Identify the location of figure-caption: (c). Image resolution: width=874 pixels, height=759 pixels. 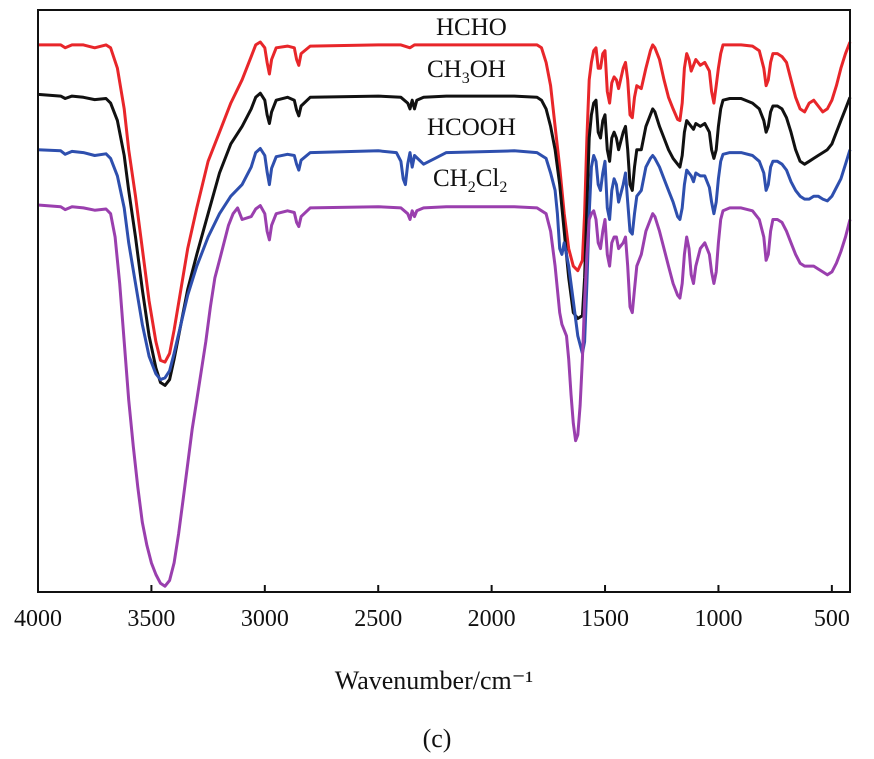
(437, 738).